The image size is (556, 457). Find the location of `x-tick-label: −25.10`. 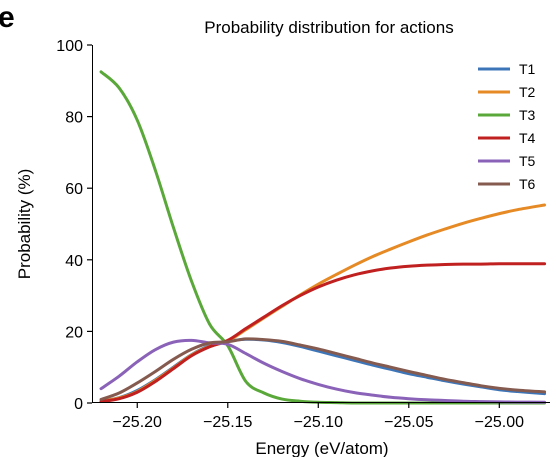

x-tick-label: −25.10 is located at coordinates (318, 422).